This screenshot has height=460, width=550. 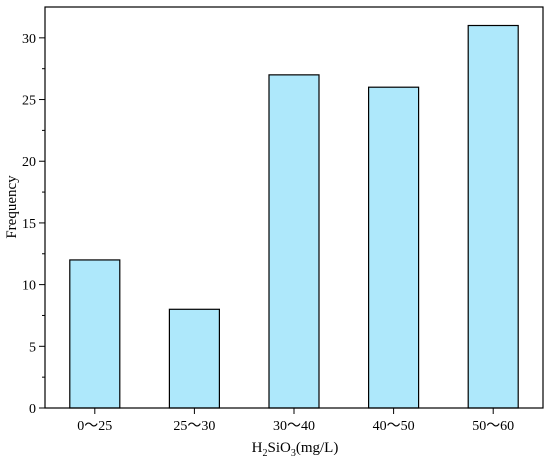 I want to click on x-axis-label-subscript: 2, so click(x=265, y=453).